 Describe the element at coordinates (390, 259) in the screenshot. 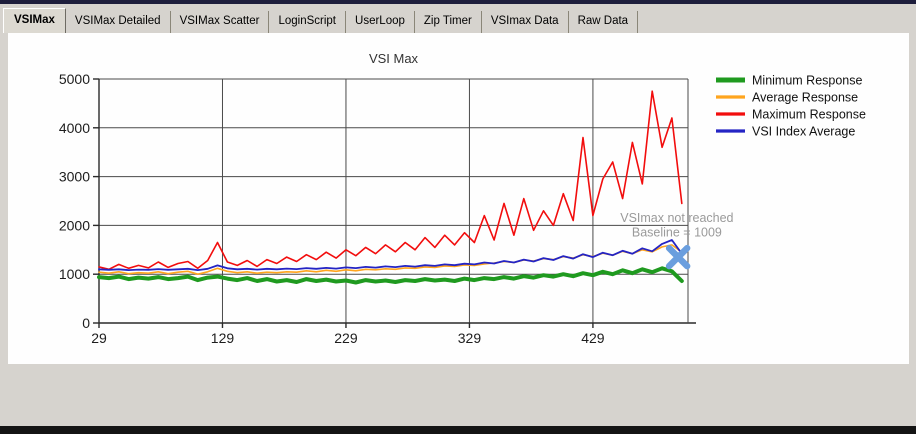

I see `series-average-response` at that location.